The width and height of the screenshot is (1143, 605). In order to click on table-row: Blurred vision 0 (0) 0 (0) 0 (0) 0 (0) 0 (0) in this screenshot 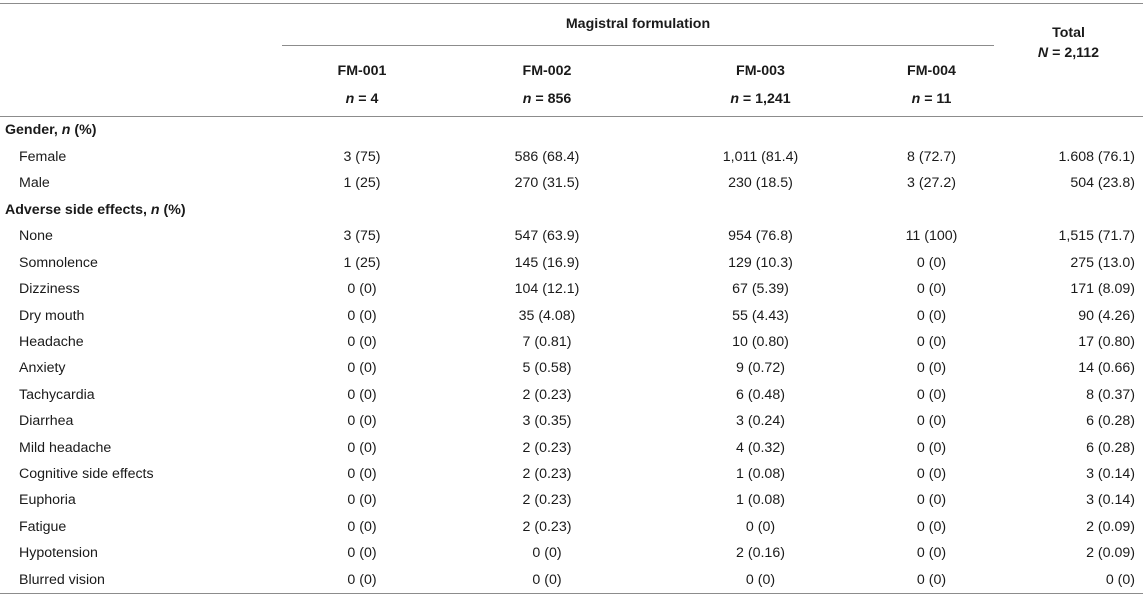, I will do `click(571, 579)`.